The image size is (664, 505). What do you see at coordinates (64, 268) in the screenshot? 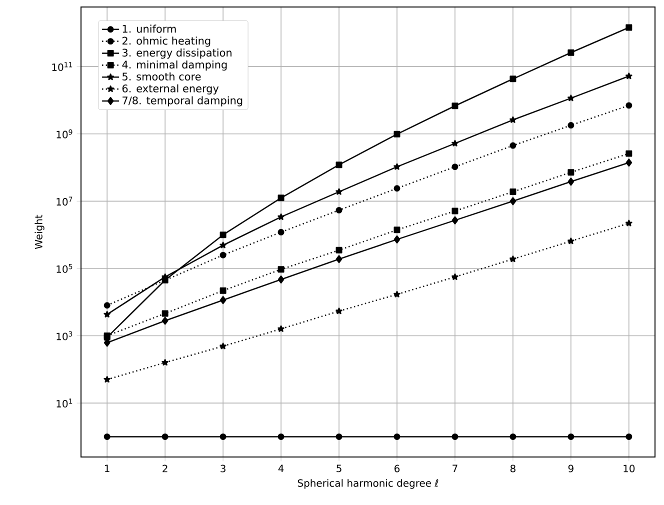
I see `y-tick-label: 10$^{5}$` at bounding box center [64, 268].